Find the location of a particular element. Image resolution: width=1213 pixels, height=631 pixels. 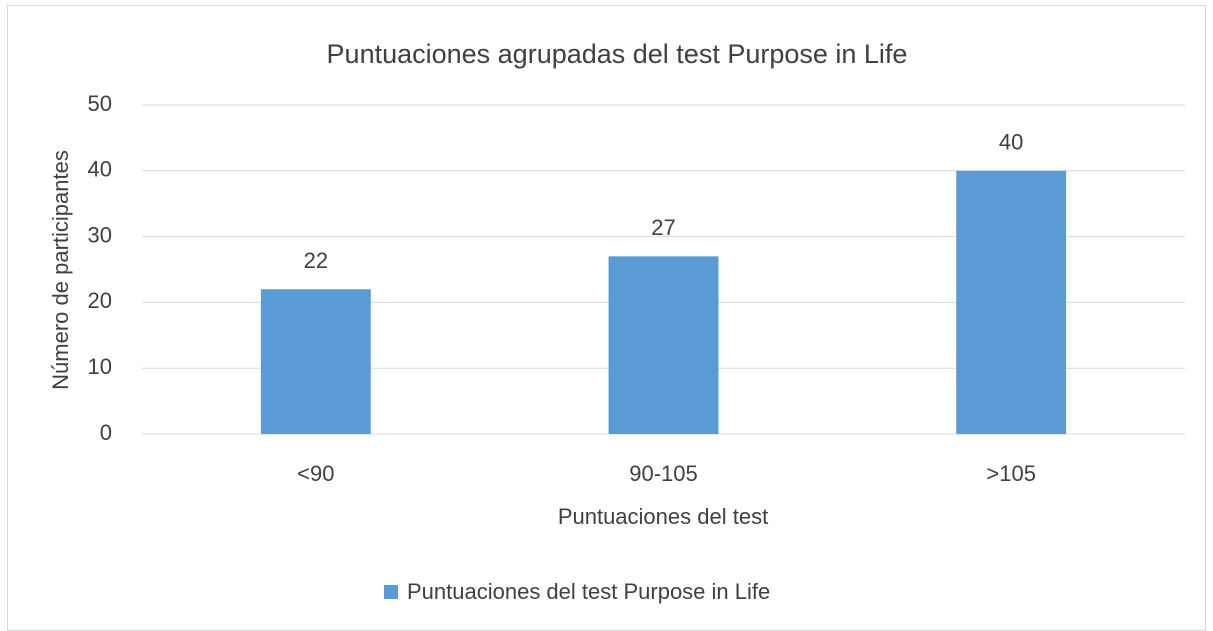

y-tick-label: 0 is located at coordinates (106, 432).